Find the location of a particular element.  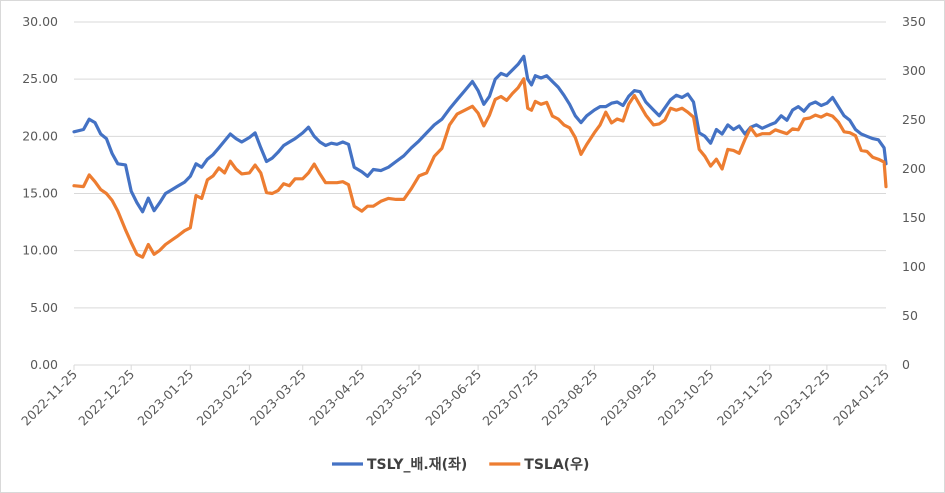

legend-label-1: TSLY_배.재(좌) is located at coordinates (417, 465).